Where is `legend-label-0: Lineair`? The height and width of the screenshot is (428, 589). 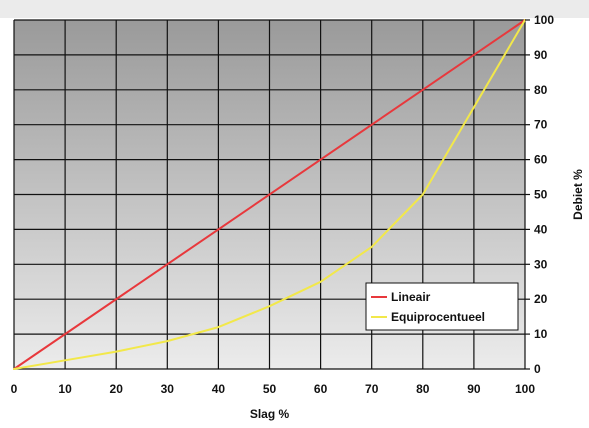
legend-label-0: Lineair is located at coordinates (411, 297).